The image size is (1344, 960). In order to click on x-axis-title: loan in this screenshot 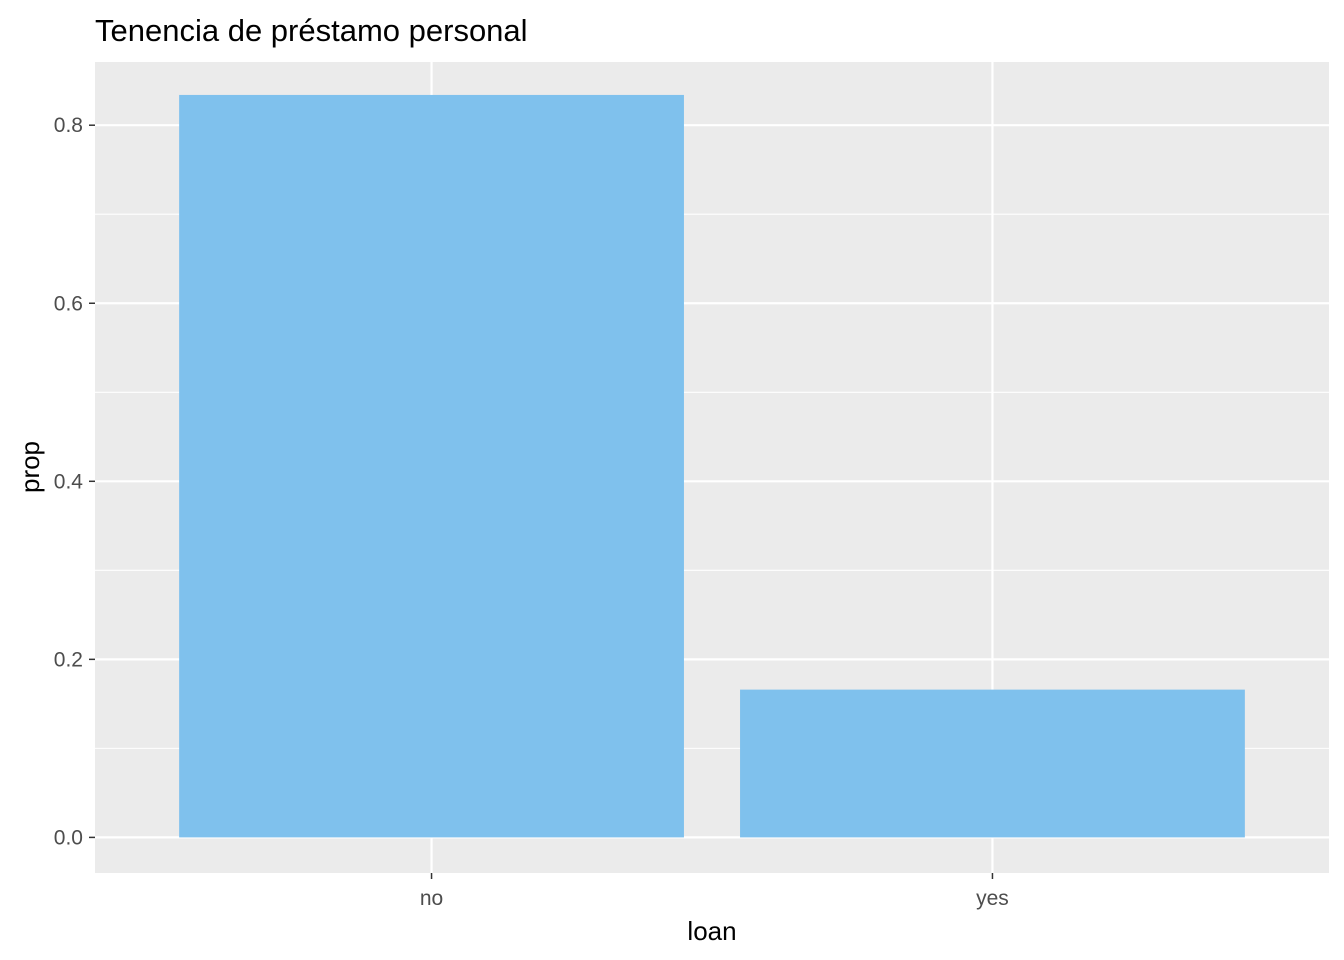, I will do `click(711, 931)`.